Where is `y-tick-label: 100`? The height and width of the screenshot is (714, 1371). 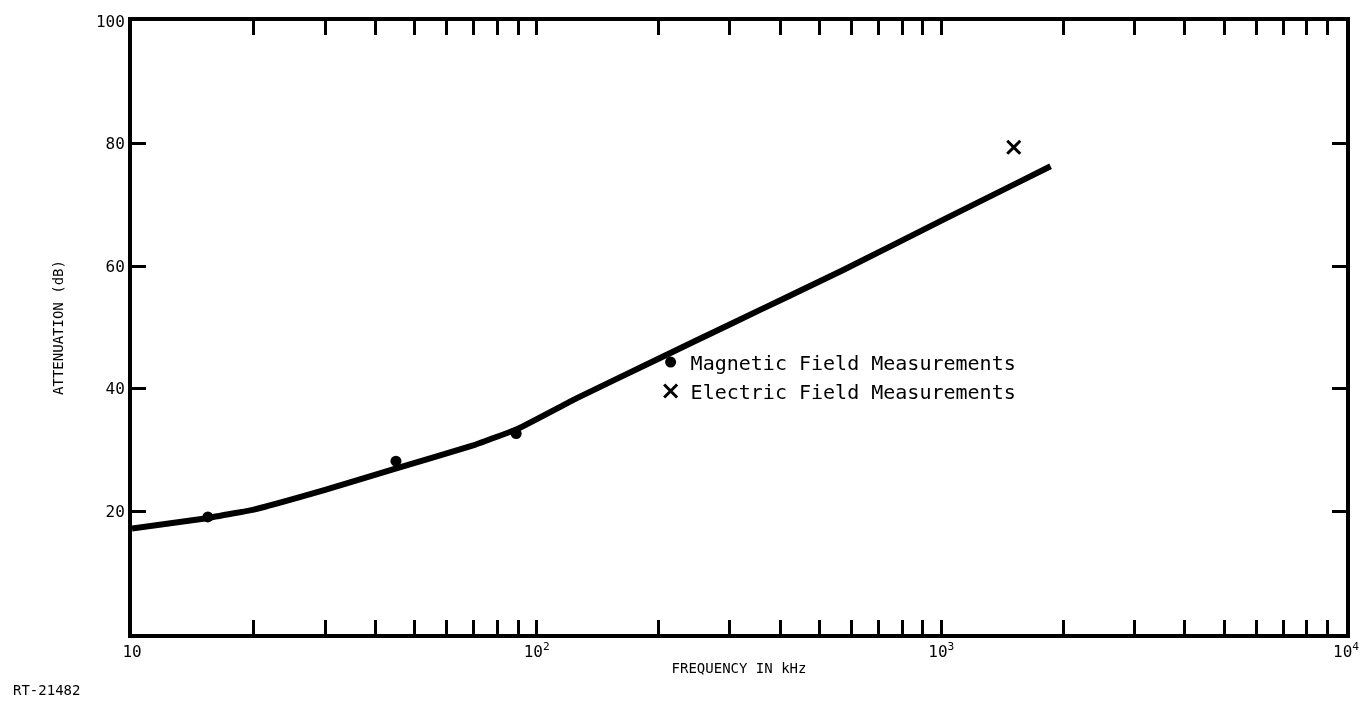 y-tick-label: 100 is located at coordinates (110, 21).